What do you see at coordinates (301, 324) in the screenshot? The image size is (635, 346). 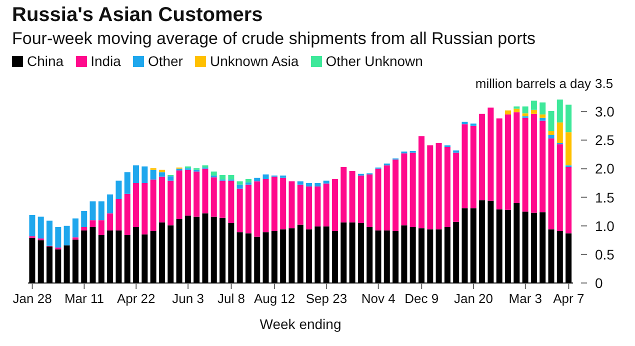 I see `x-axis-title: Week ending` at bounding box center [301, 324].